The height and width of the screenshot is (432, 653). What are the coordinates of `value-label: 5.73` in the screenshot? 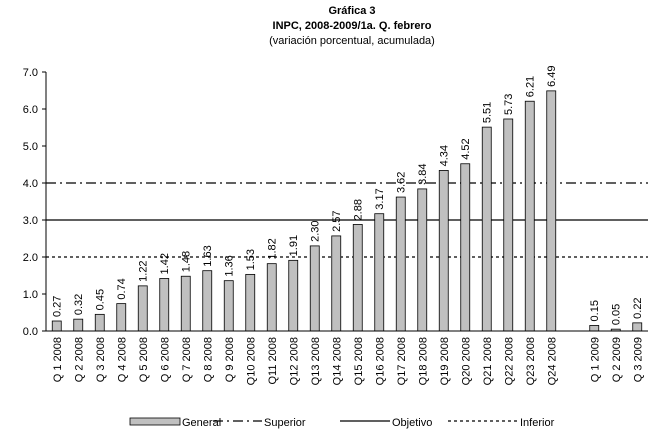 It's located at (509, 104).